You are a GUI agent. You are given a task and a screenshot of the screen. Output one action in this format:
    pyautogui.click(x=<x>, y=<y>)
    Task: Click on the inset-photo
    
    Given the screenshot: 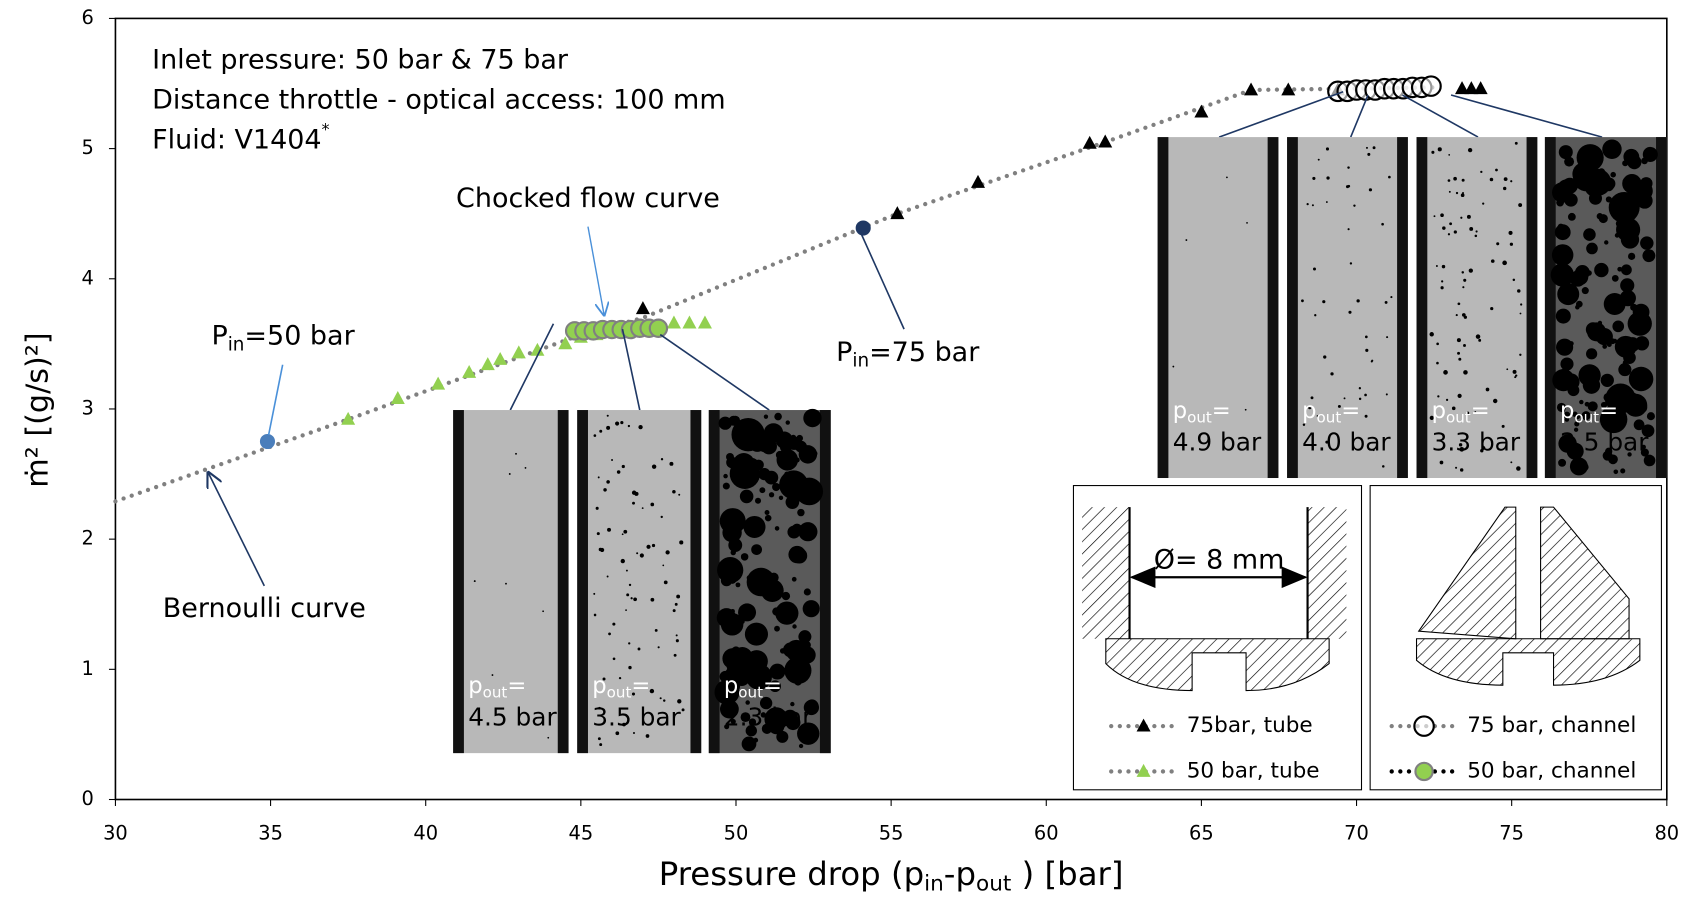 What is the action you would take?
    pyautogui.click(x=1477, y=308)
    